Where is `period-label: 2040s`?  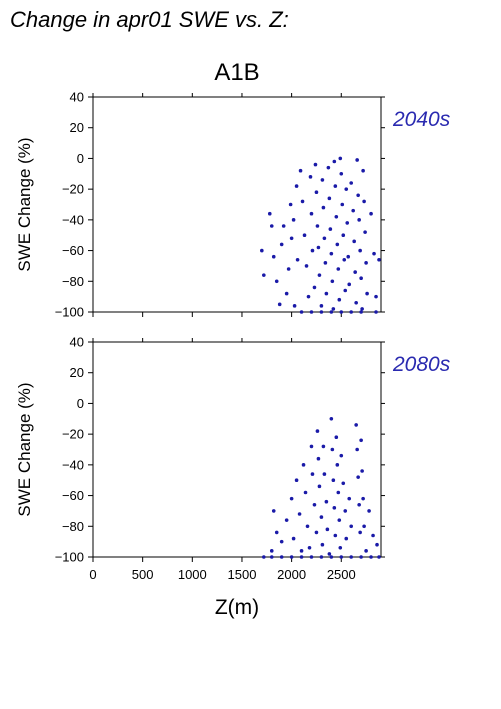 period-label: 2040s is located at coordinates (421, 119).